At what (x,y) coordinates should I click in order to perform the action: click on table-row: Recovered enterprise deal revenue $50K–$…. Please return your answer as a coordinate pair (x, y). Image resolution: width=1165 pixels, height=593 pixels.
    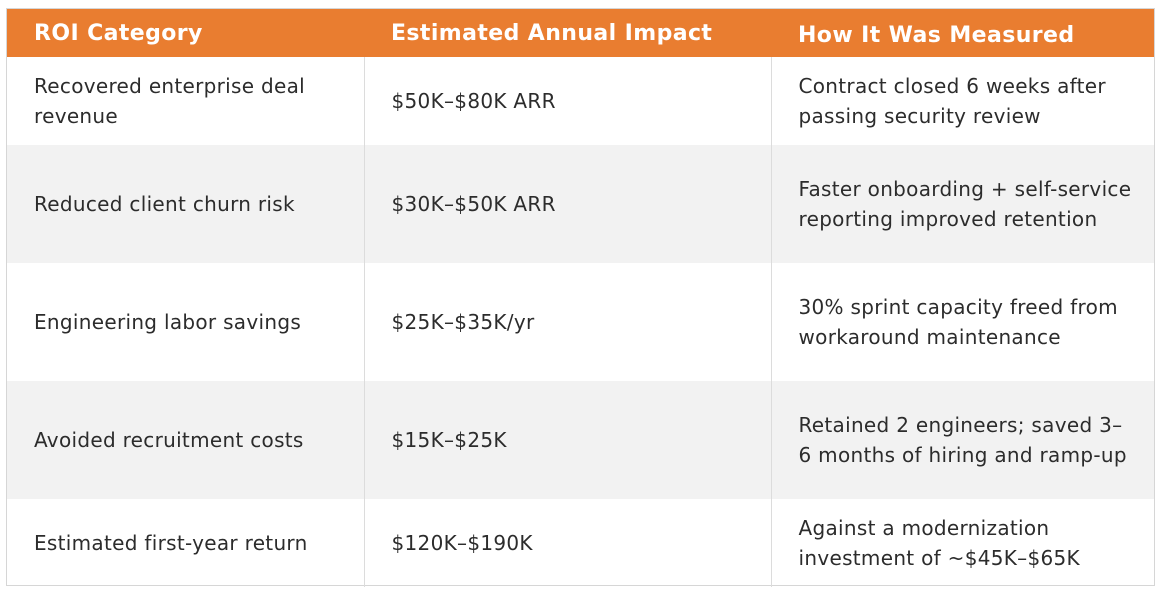
    Looking at the image, I should click on (580, 101).